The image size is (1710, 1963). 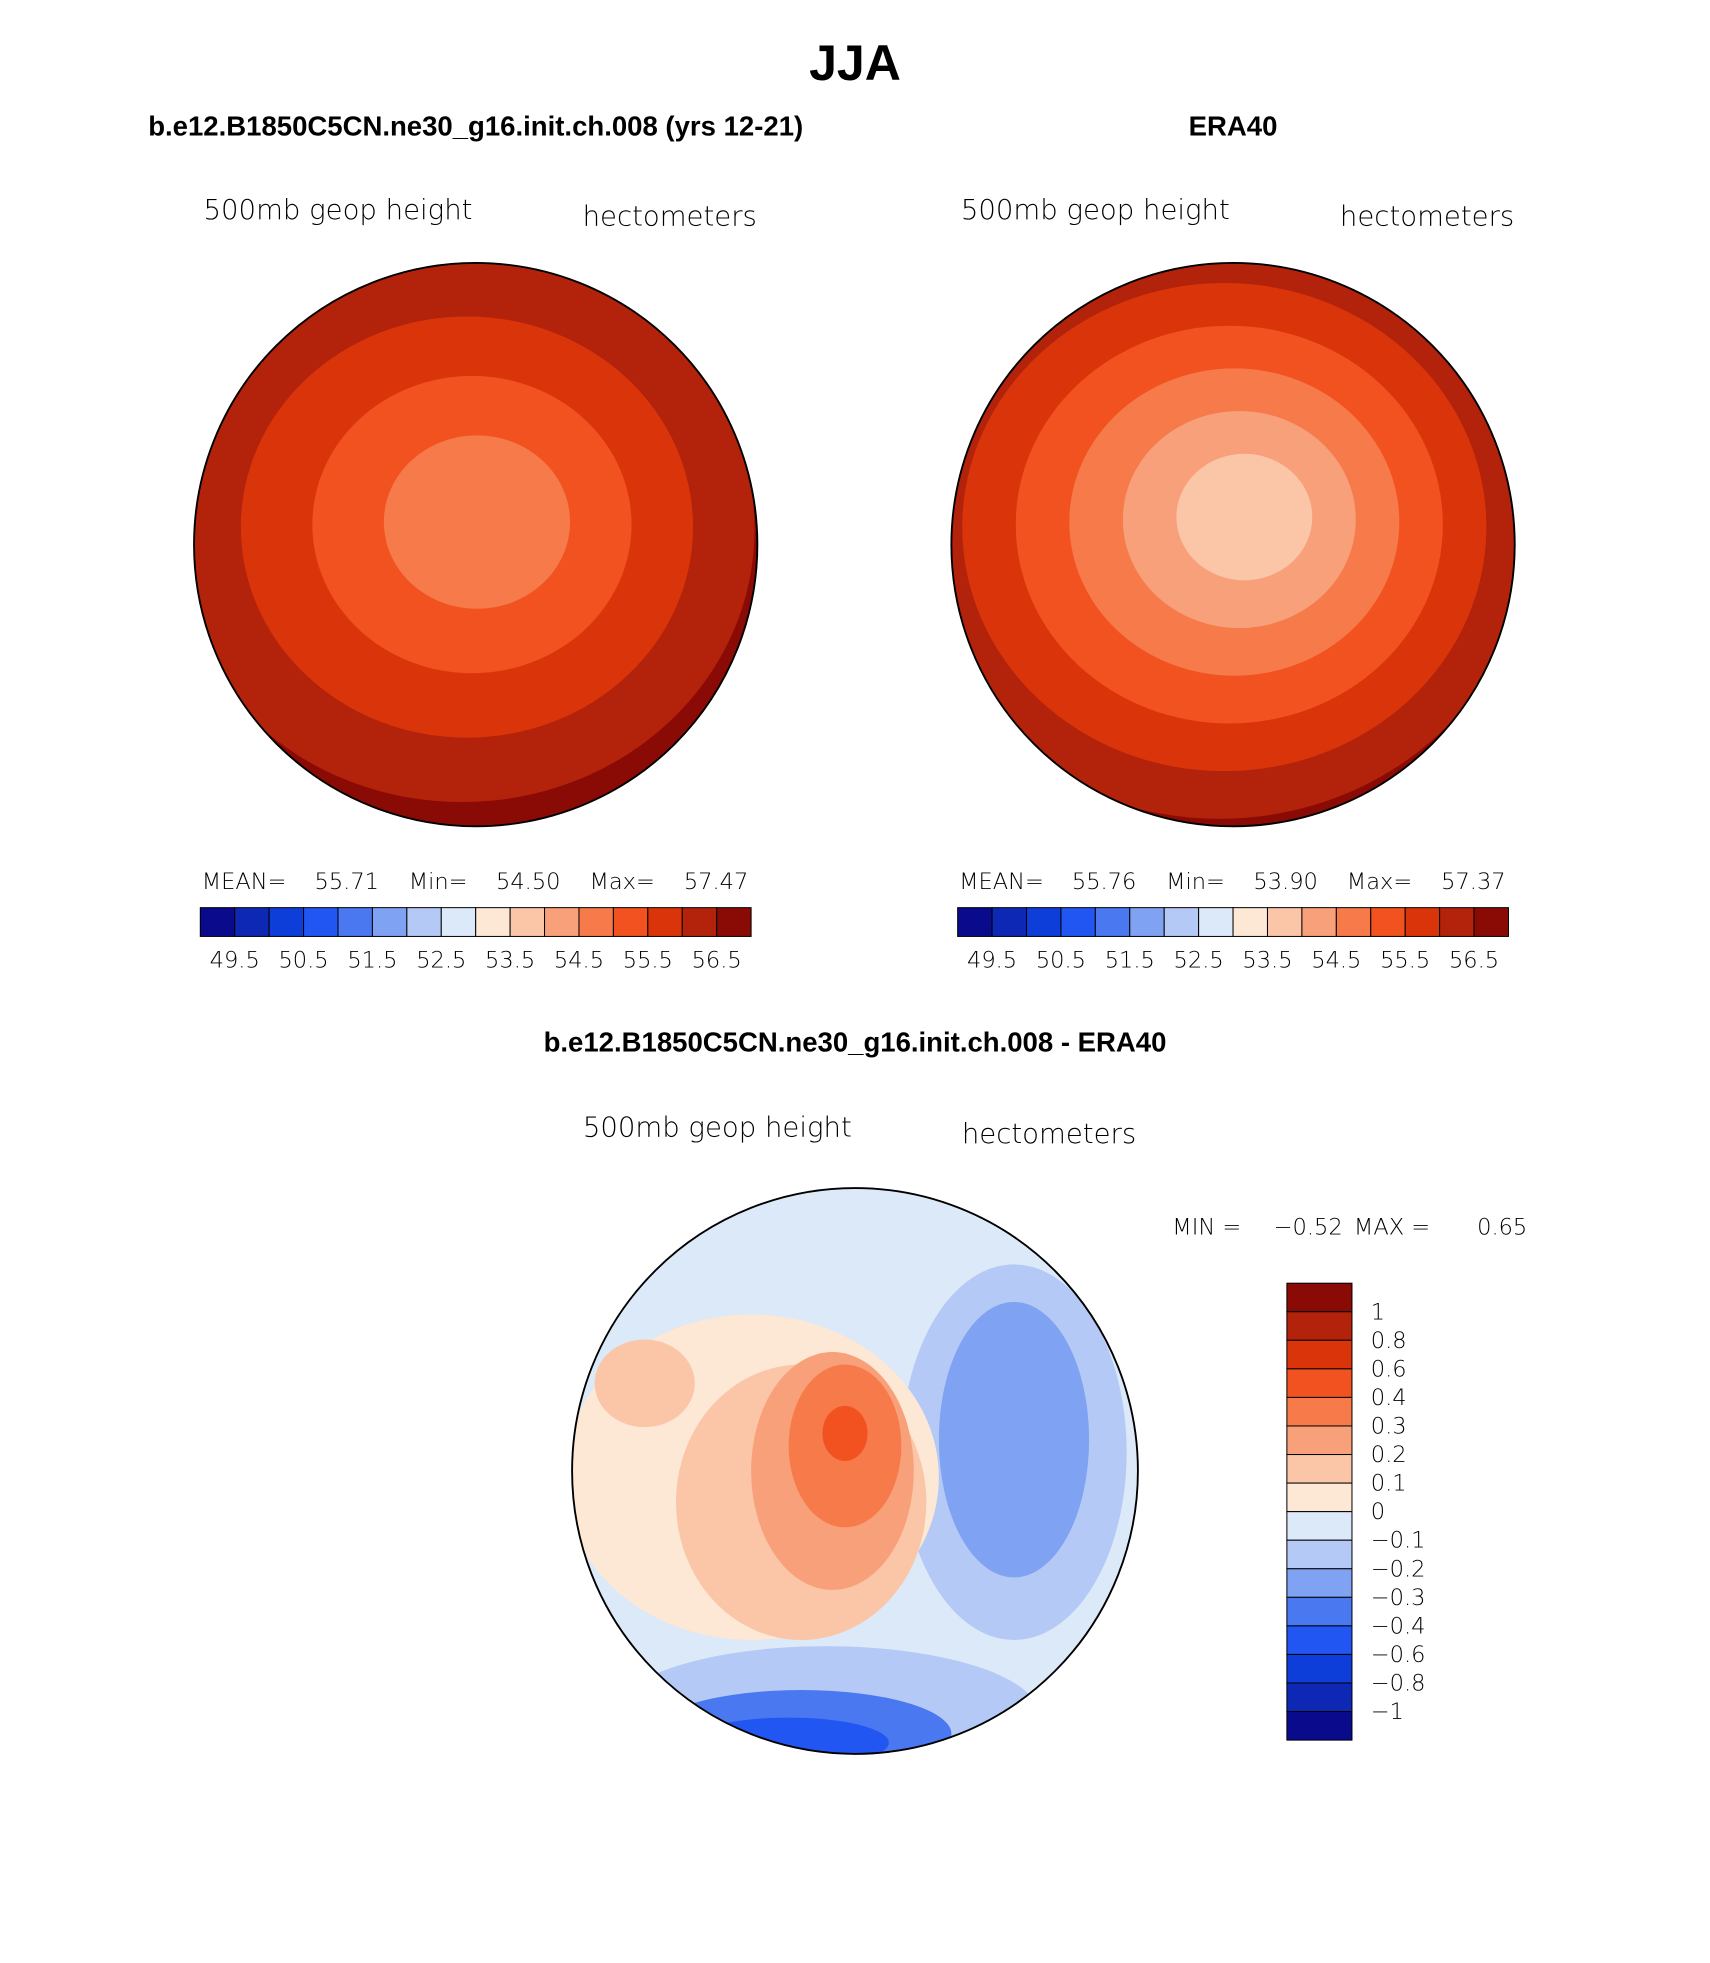 I want to click on stat: −0.52, so click(x=1308, y=1227).